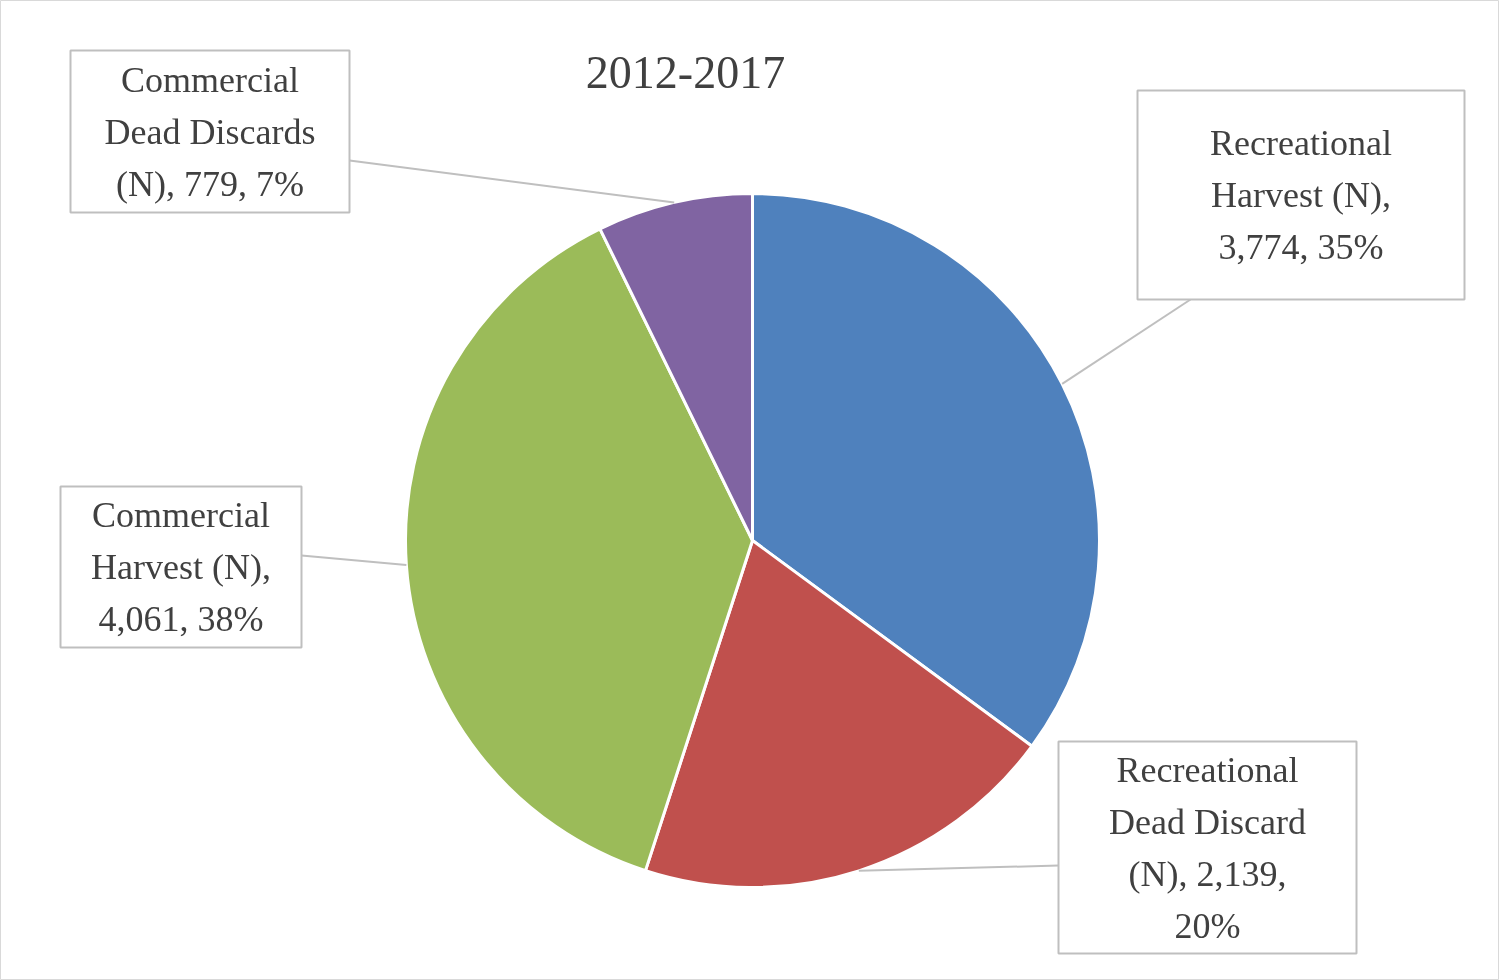 The height and width of the screenshot is (980, 1499). What do you see at coordinates (181, 567) in the screenshot?
I see `slice-label: Commercial Harvest (N), 4,061, 38%` at bounding box center [181, 567].